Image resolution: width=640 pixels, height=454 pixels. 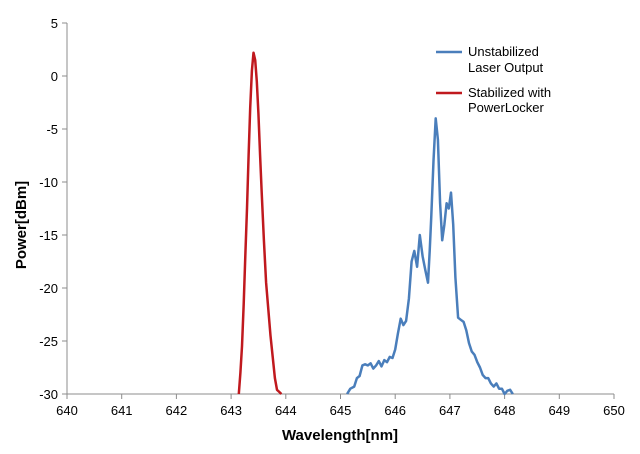 I want to click on series-line-stabilized, so click(x=260, y=223).